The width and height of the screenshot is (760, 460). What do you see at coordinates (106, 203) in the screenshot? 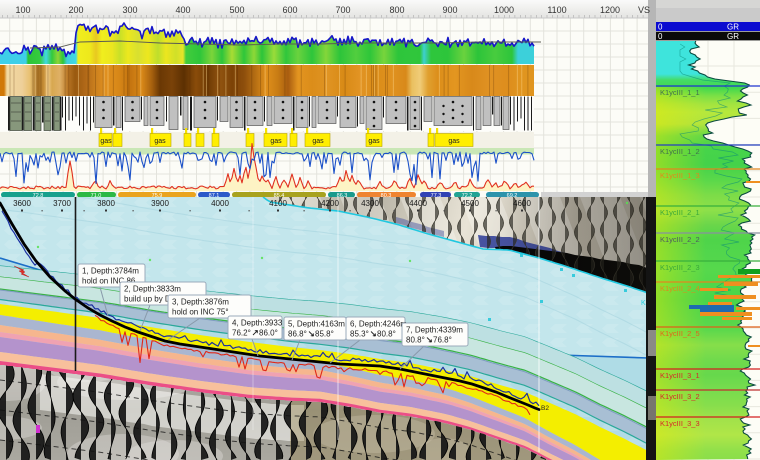
I see `svg-text: 3800` at bounding box center [106, 203].